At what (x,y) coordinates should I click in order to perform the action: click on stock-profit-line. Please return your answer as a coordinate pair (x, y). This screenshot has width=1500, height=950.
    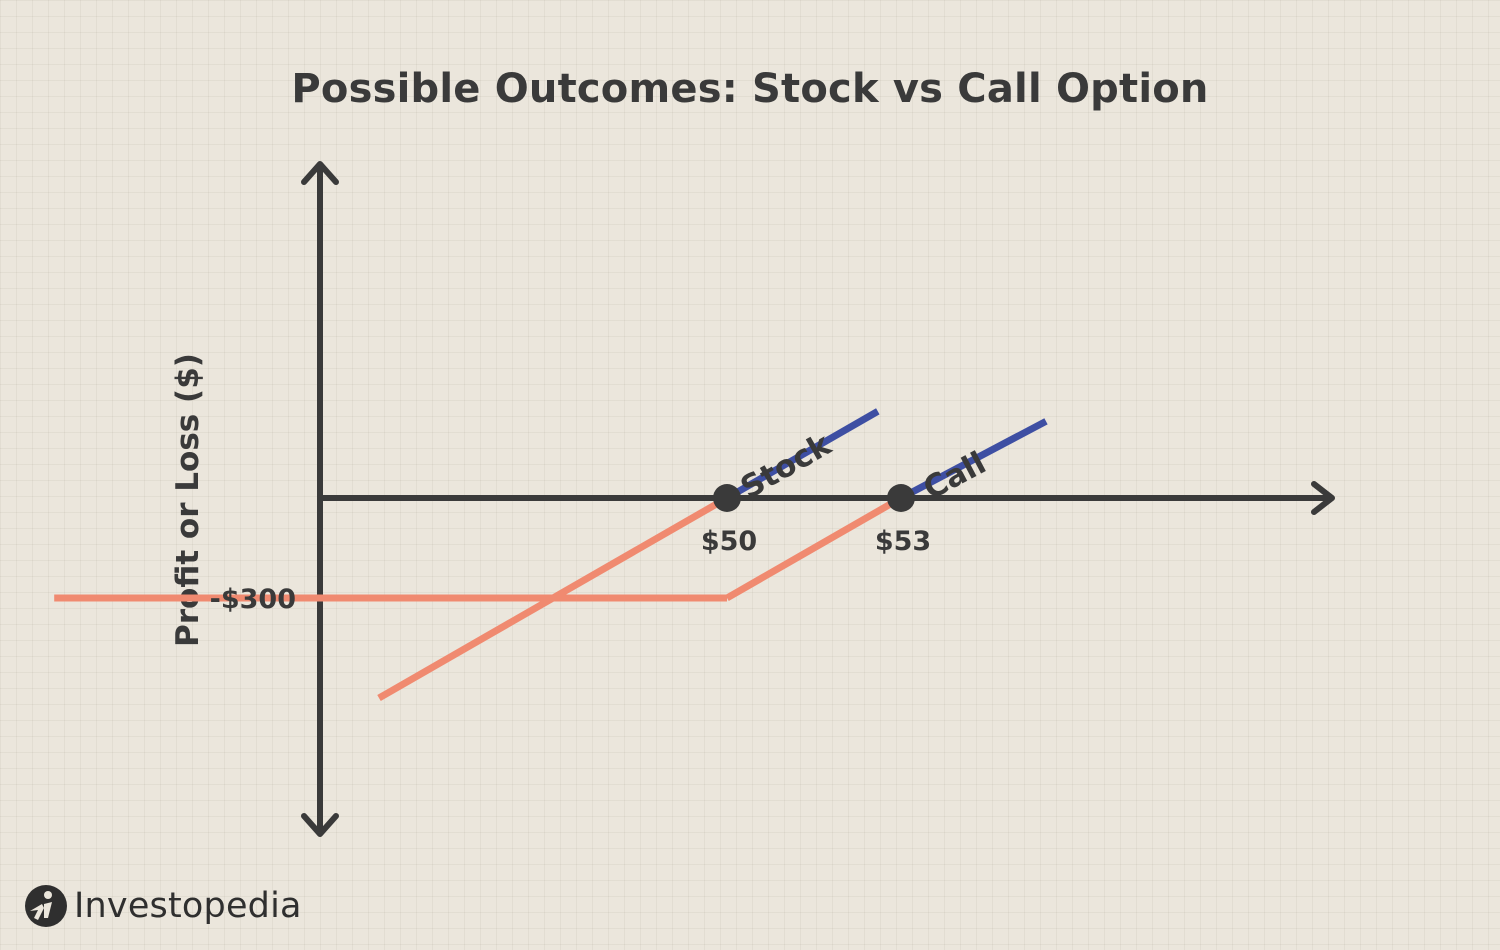
    Looking at the image, I should click on (802, 455).